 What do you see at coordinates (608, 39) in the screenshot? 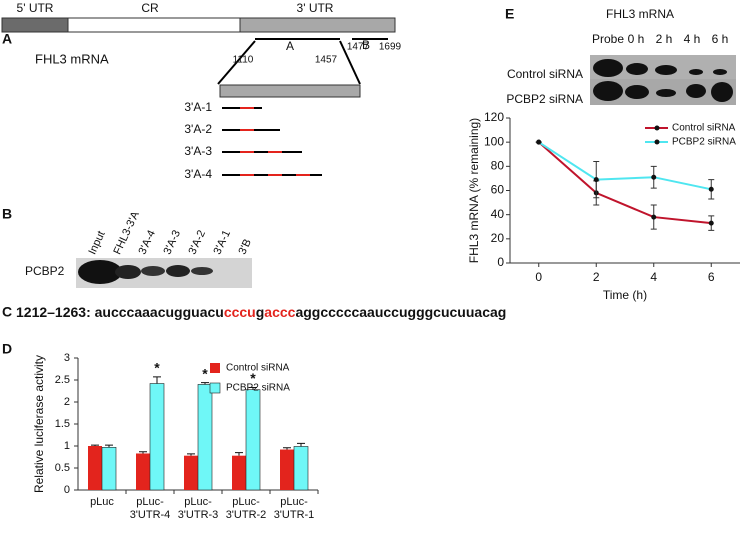
I see `lane-label: Probe` at bounding box center [608, 39].